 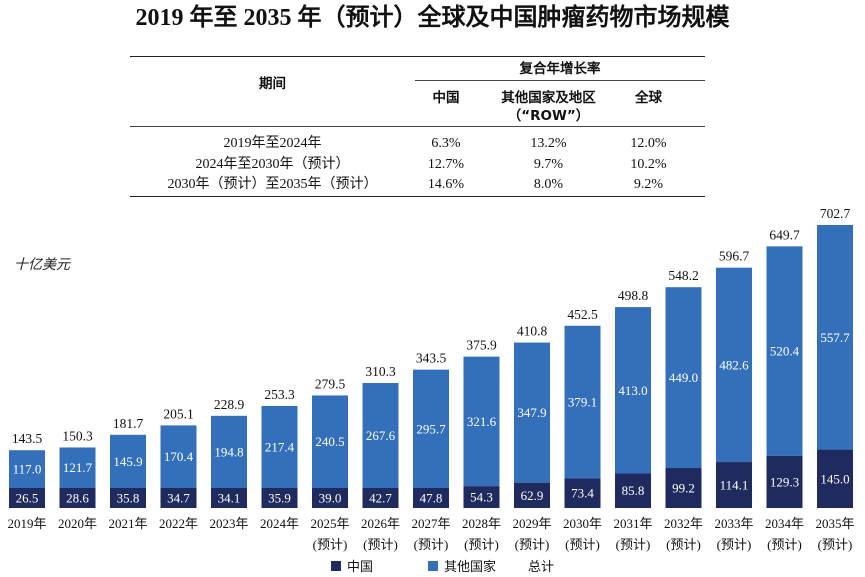 I want to click on row-value-label: 295.7, so click(x=431, y=428).